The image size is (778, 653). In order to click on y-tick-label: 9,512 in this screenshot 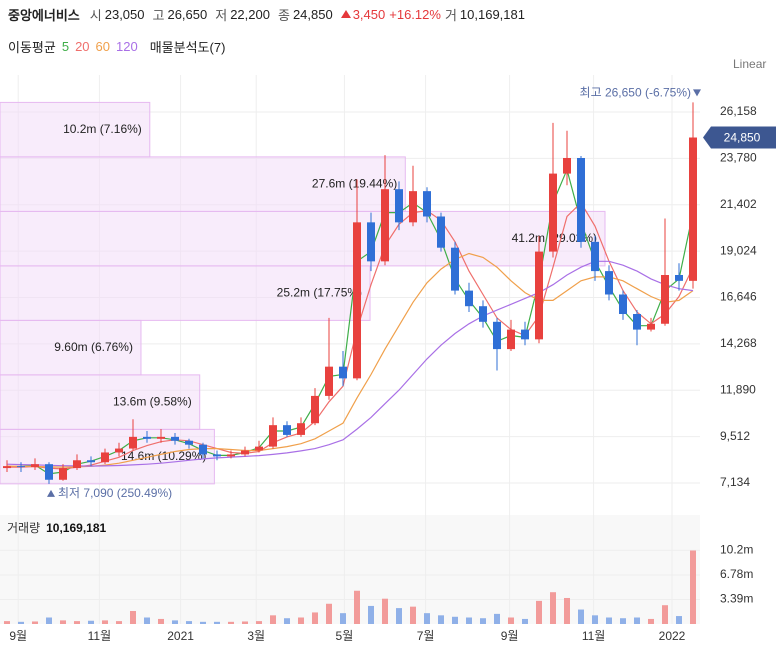, I will do `click(735, 436)`.